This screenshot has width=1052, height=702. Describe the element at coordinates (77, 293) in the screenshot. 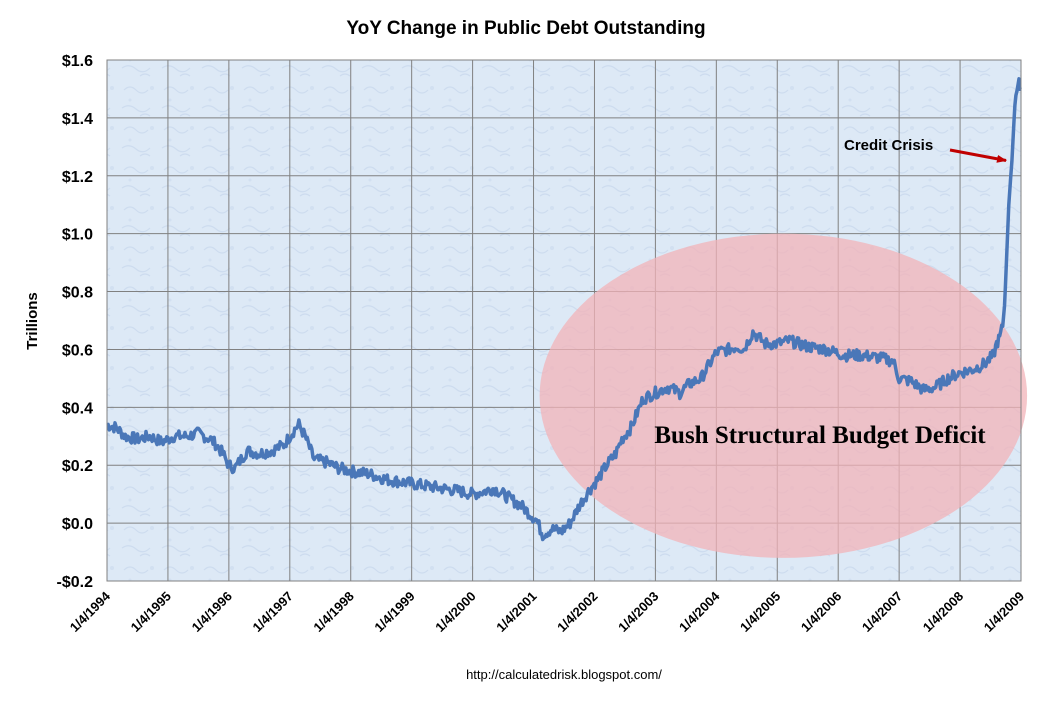

I see `y-tick-label: $0.8` at that location.